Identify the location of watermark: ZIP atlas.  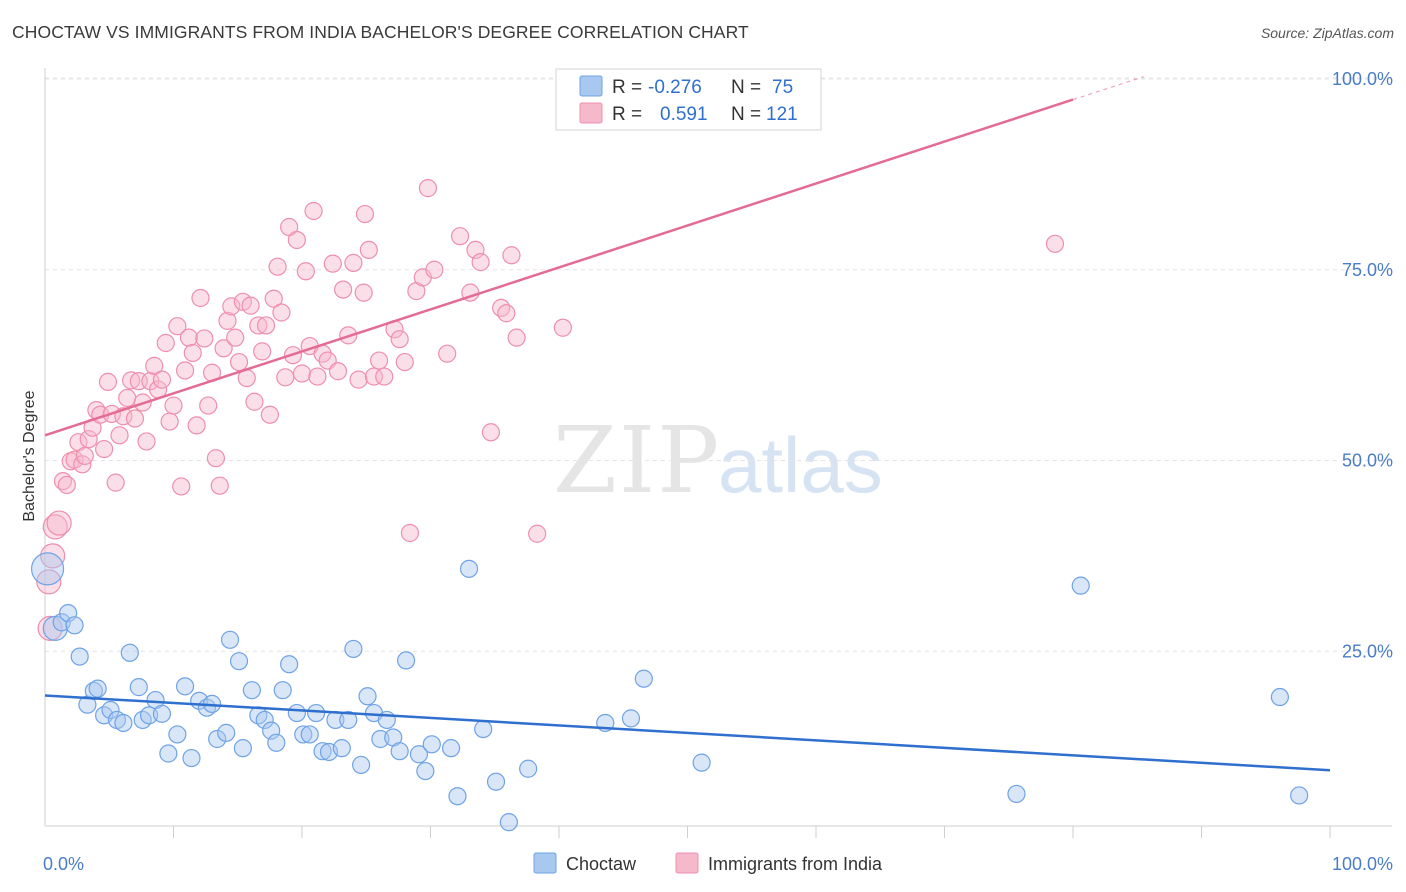
(718, 460).